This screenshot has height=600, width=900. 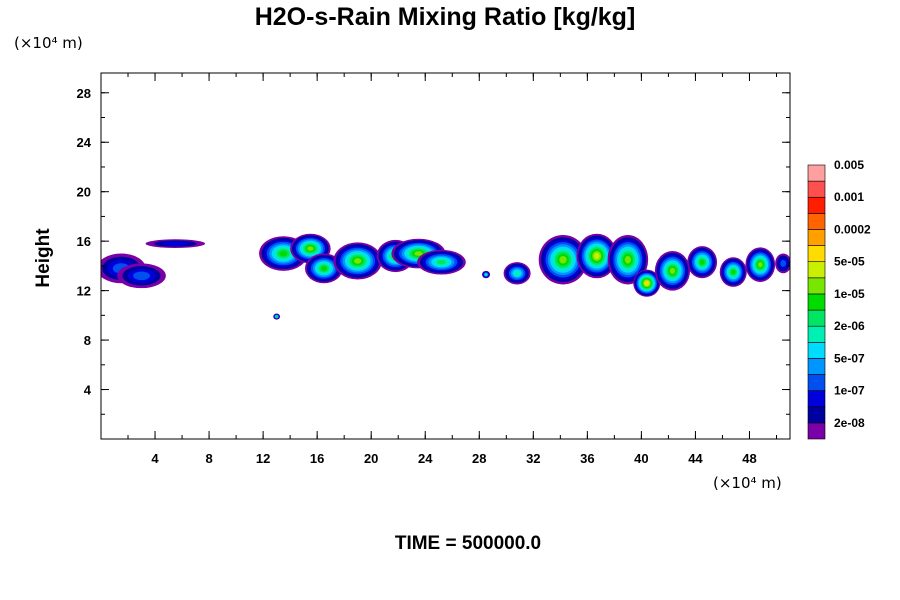 I want to click on colorbar-label: 2e-06, so click(x=849, y=326).